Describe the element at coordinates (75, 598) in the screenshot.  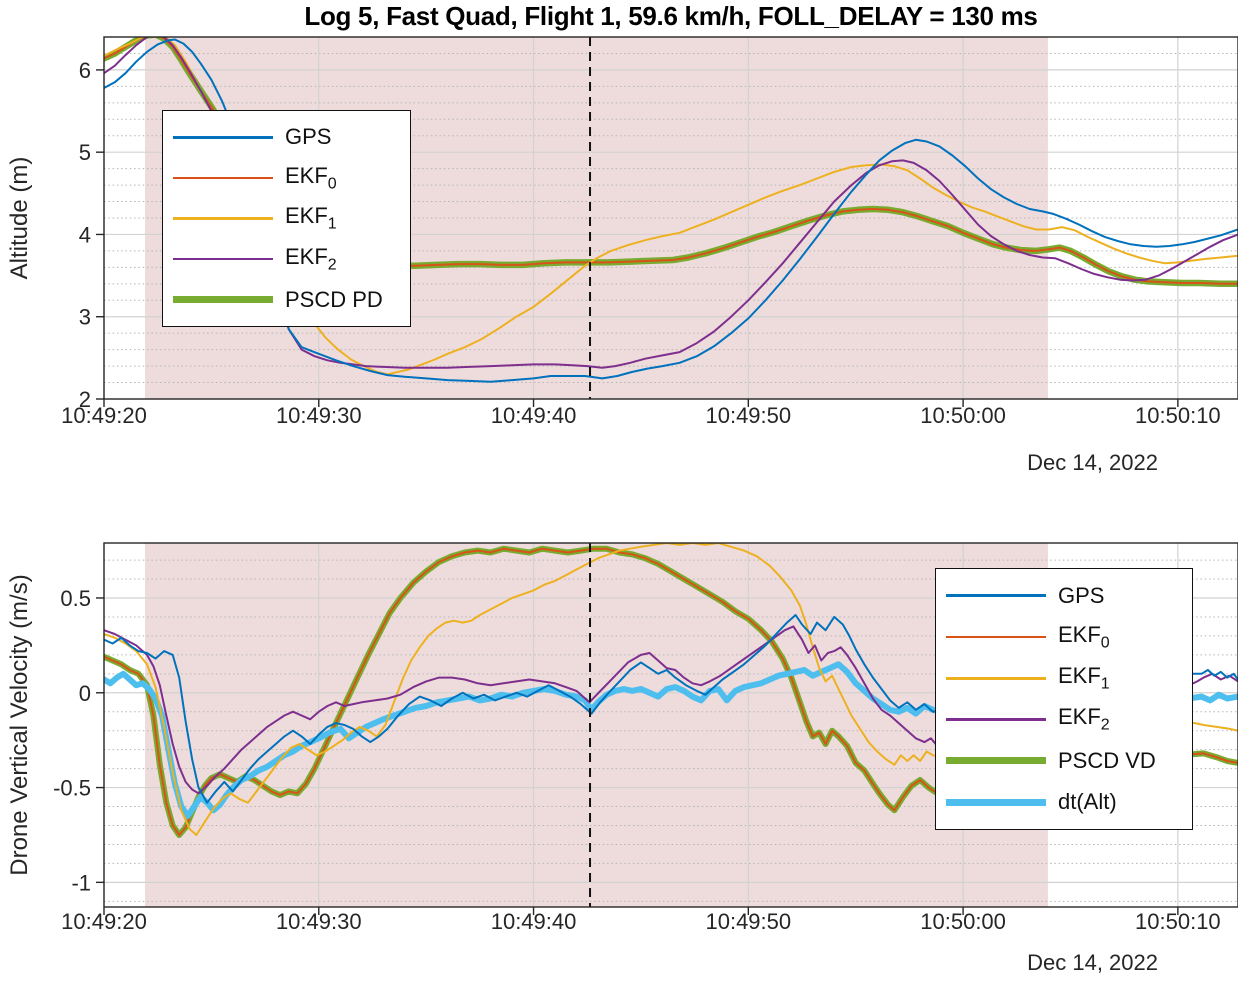
I see `y-tick-label: 0.5` at that location.